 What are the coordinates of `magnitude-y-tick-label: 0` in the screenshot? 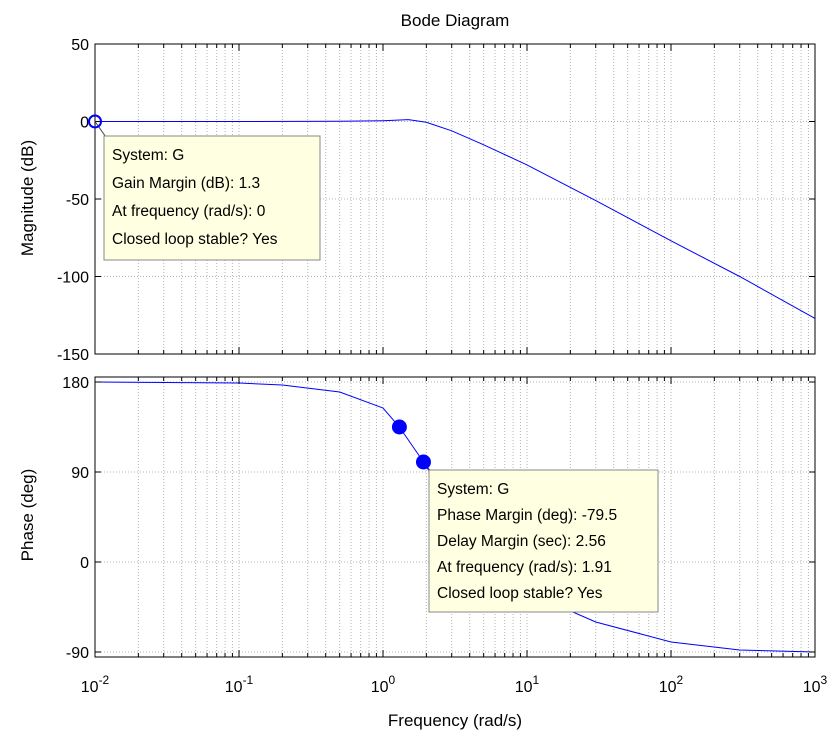 It's located at (84, 123).